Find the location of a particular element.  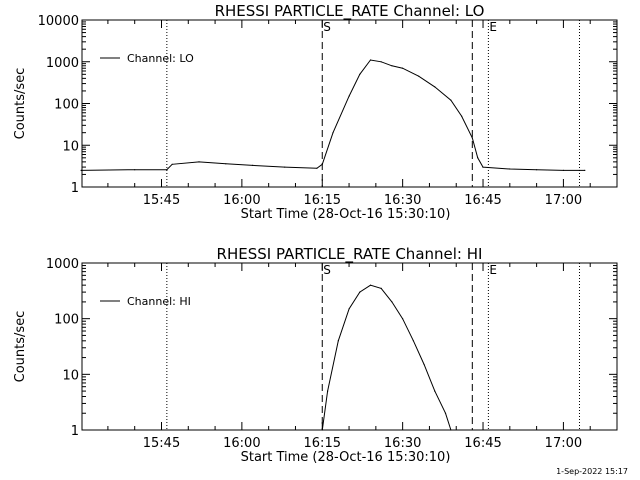

series-line-channel-hi is located at coordinates (386, 357).